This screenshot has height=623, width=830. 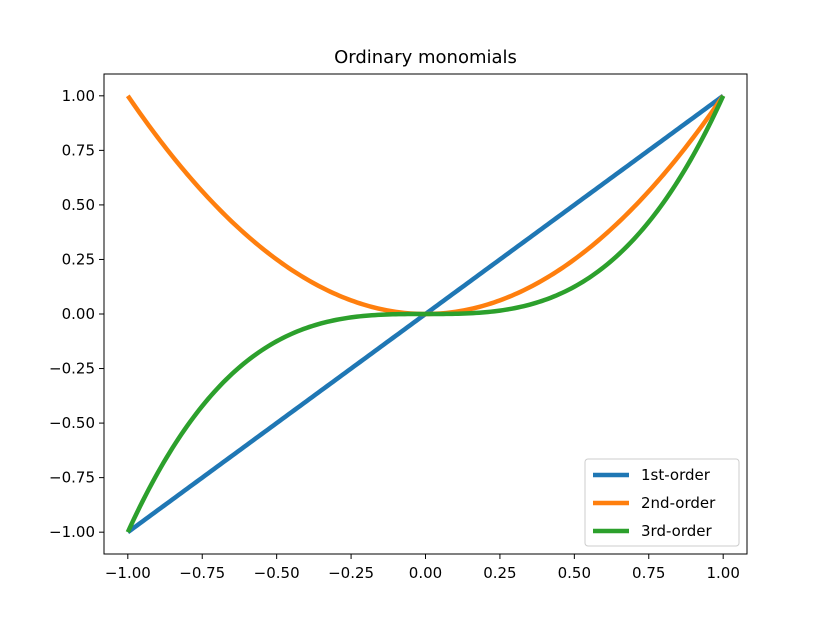 I want to click on y-tick-label: −0.75, so click(x=72, y=478).